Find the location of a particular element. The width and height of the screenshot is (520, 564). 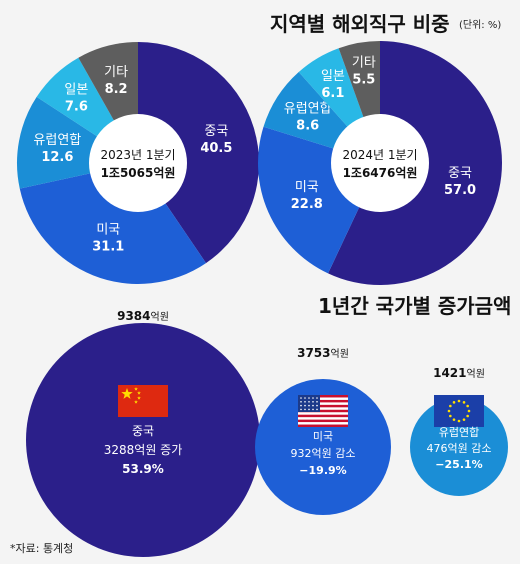

pie2-slice-eu is located at coordinates (321, 117).